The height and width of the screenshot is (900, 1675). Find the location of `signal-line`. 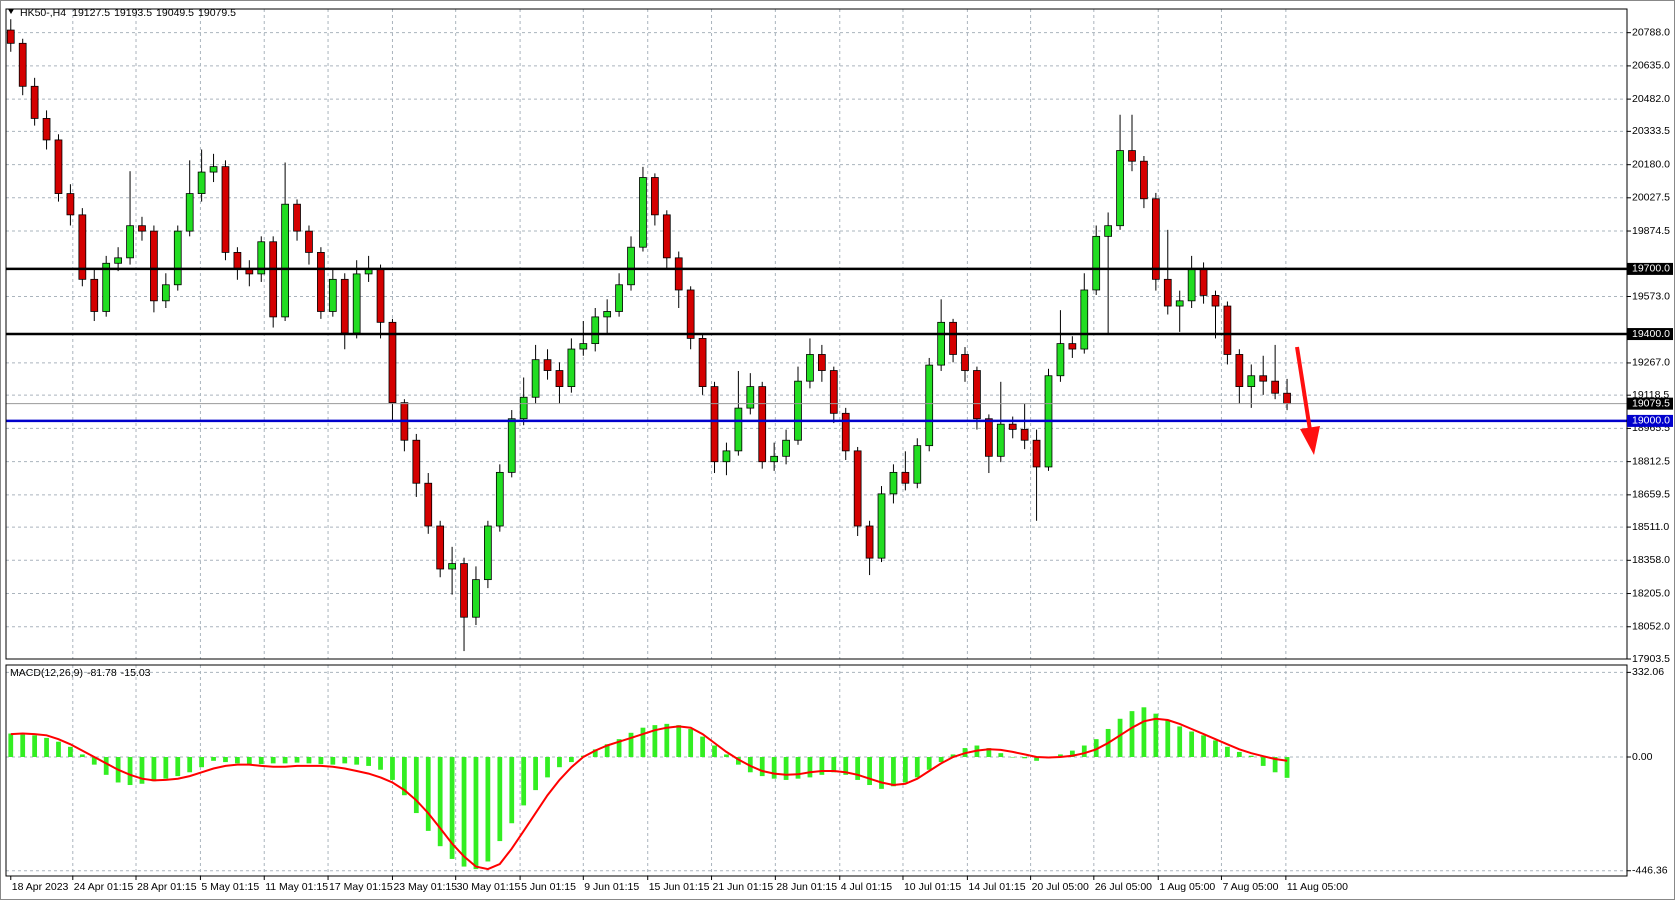

signal-line is located at coordinates (649, 794).